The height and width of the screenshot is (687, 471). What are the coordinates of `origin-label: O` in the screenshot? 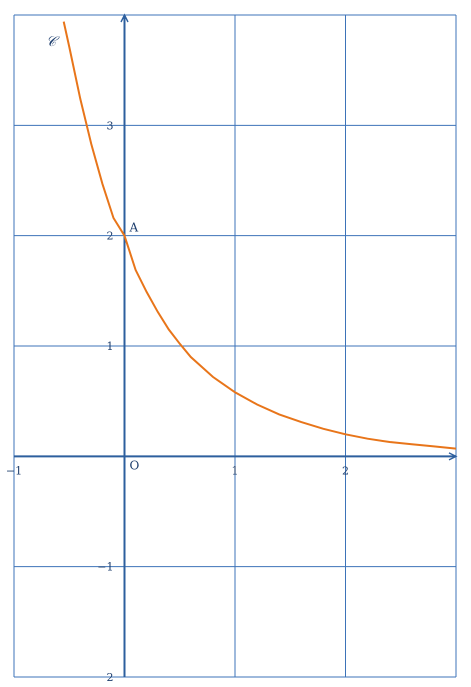 It's located at (135, 465).